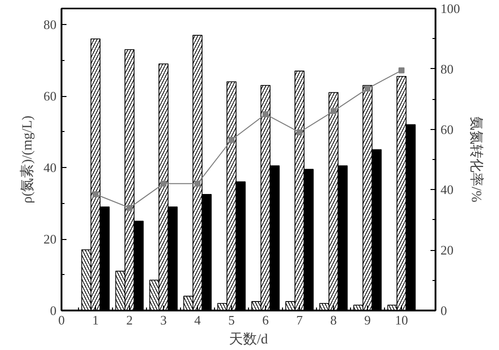 The width and height of the screenshot is (499, 350). Describe the element at coordinates (95, 320) in the screenshot. I see `x-tick-label: 1` at that location.